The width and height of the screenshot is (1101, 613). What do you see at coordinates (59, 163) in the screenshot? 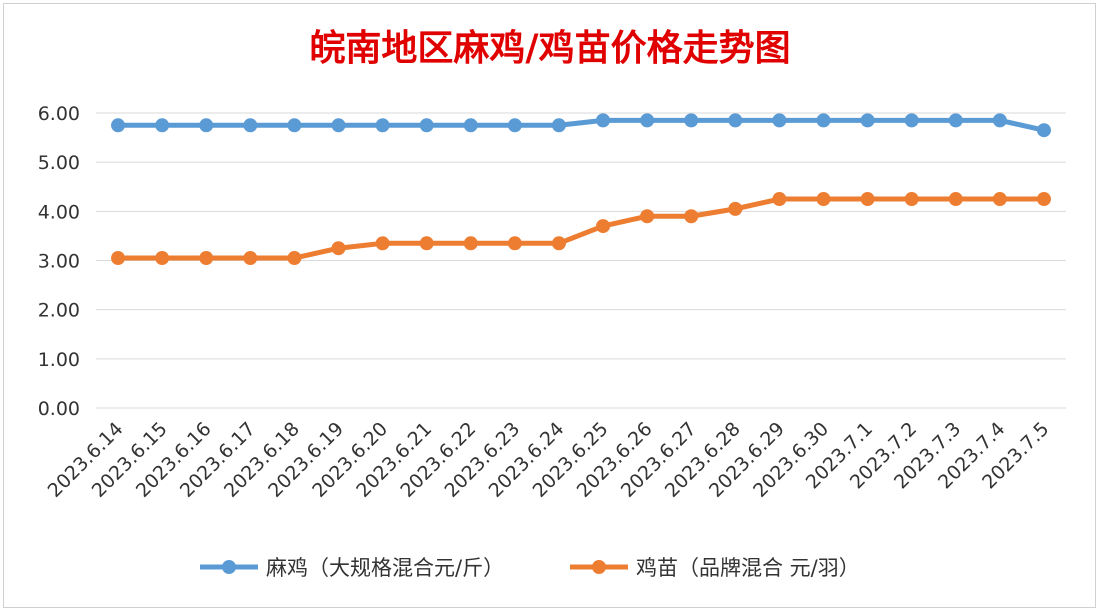
I see `y-tick-label: 5.00` at bounding box center [59, 163].